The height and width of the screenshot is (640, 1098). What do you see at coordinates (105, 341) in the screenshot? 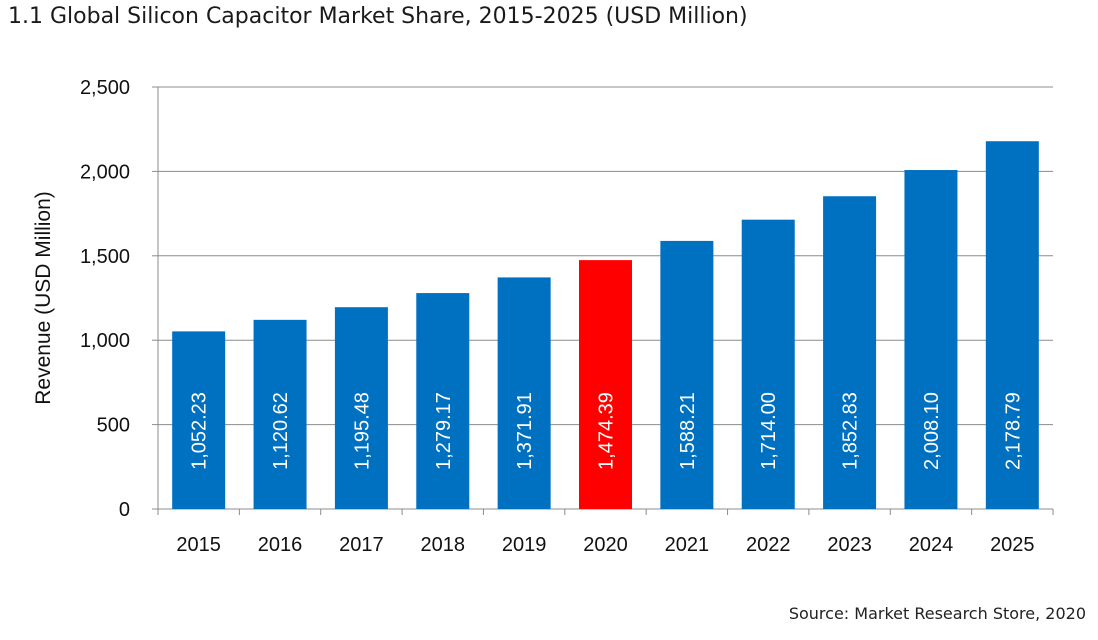
I see `y-tick-label-2: 1,000` at bounding box center [105, 341].